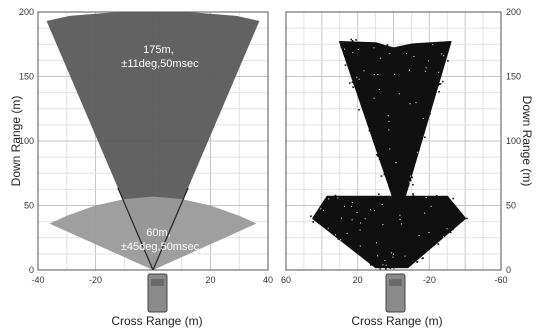 The width and height of the screenshot is (541, 333). Describe the element at coordinates (157, 293) in the screenshot. I see `left-vehicle-icon` at that location.